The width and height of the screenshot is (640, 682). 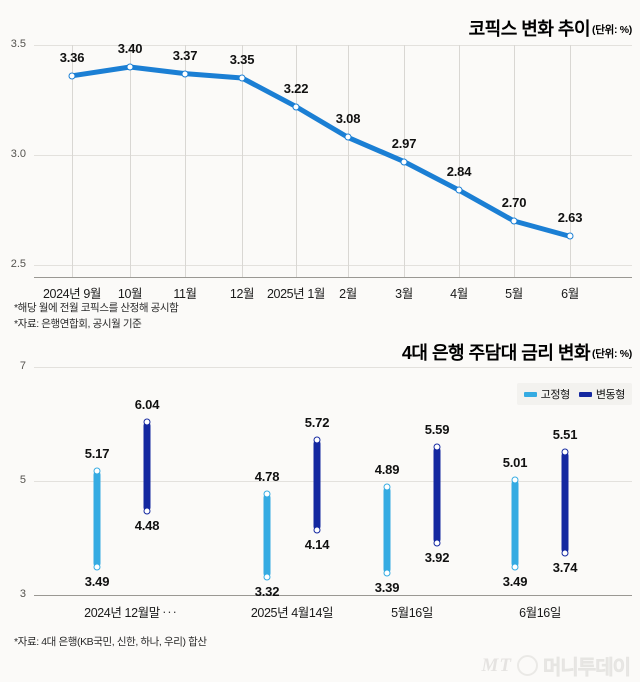 What do you see at coordinates (612, 30) in the screenshot?
I see `top-chart-unit: (단위: %)` at bounding box center [612, 30].